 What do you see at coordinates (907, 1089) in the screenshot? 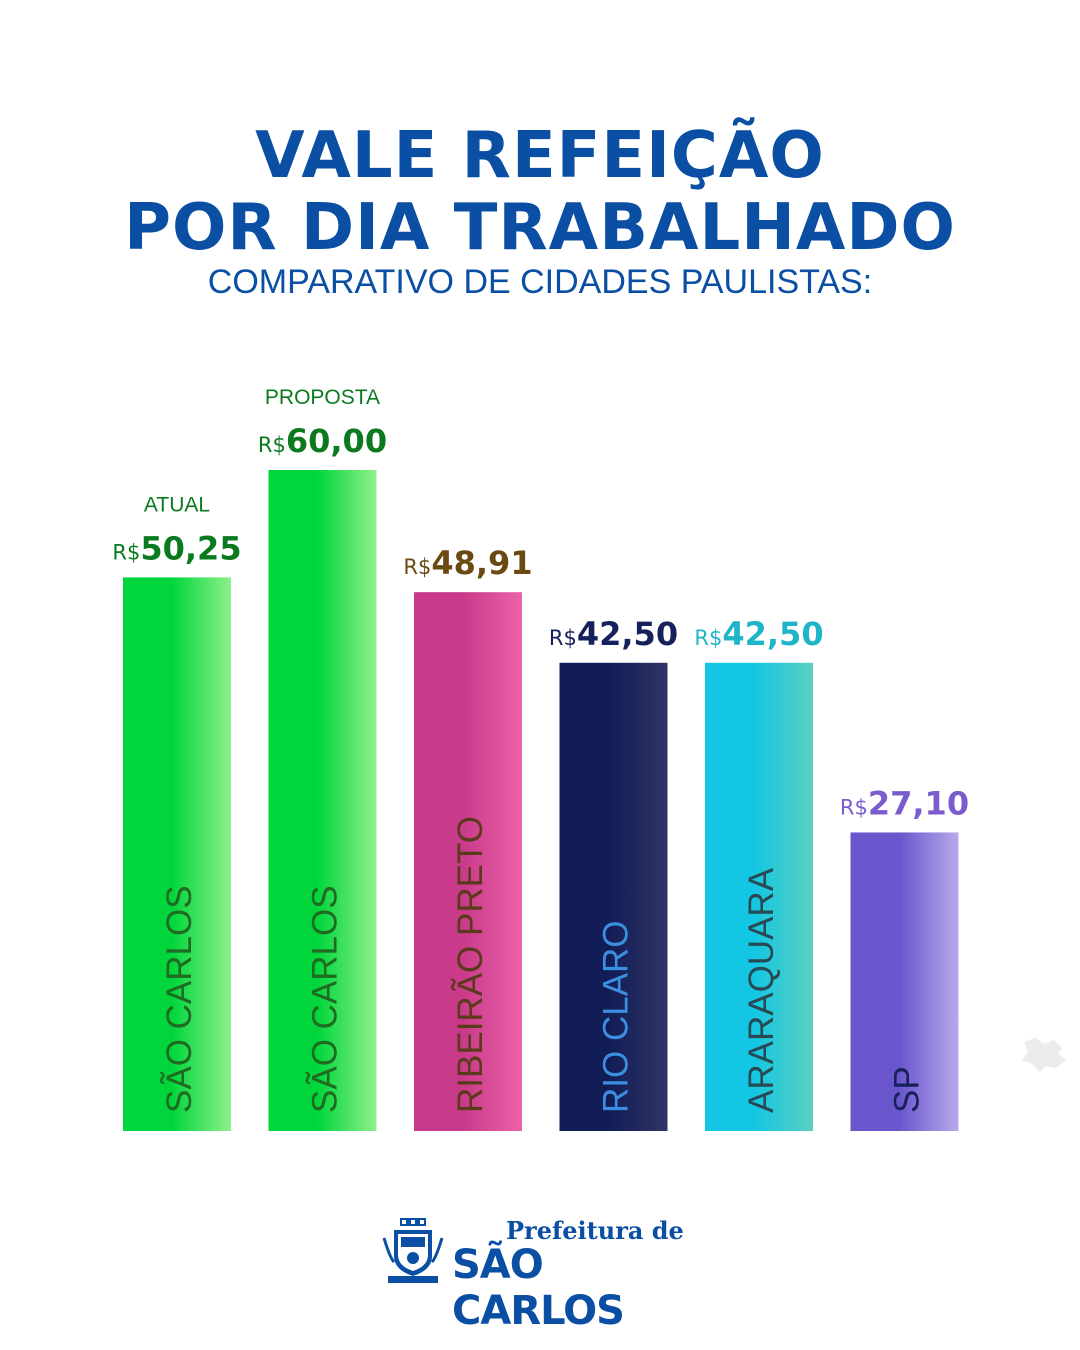
I see `category-label-6: SP` at bounding box center [907, 1089].